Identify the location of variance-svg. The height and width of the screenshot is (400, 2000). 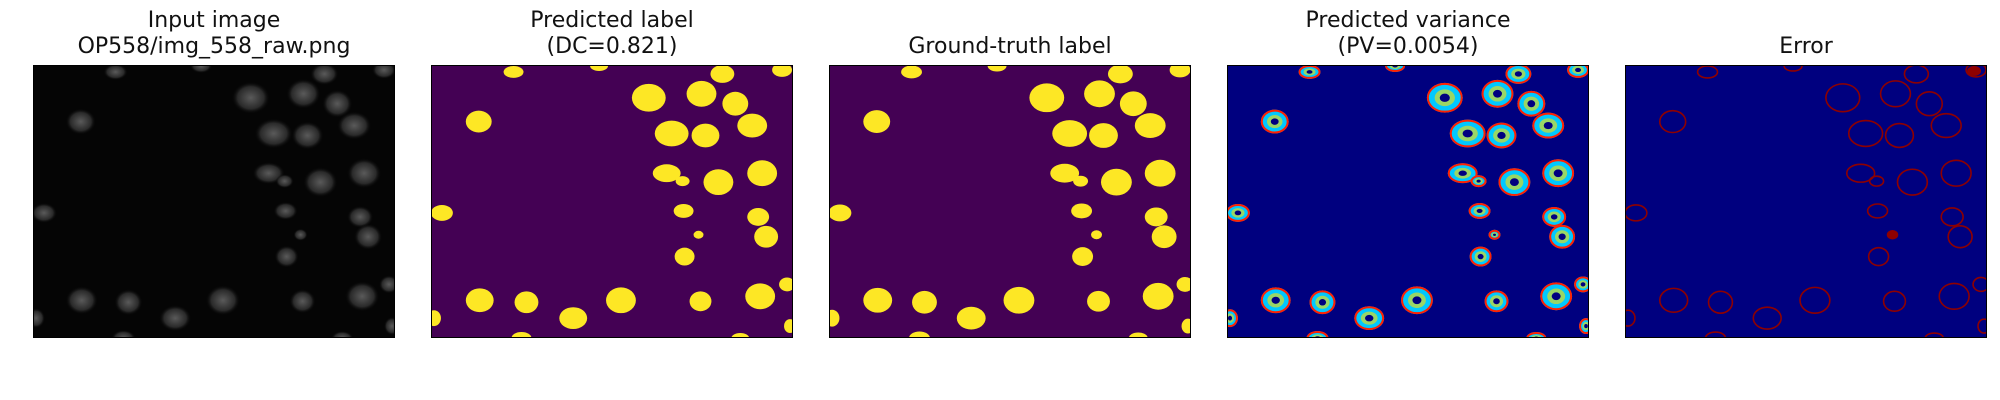
(1408, 201).